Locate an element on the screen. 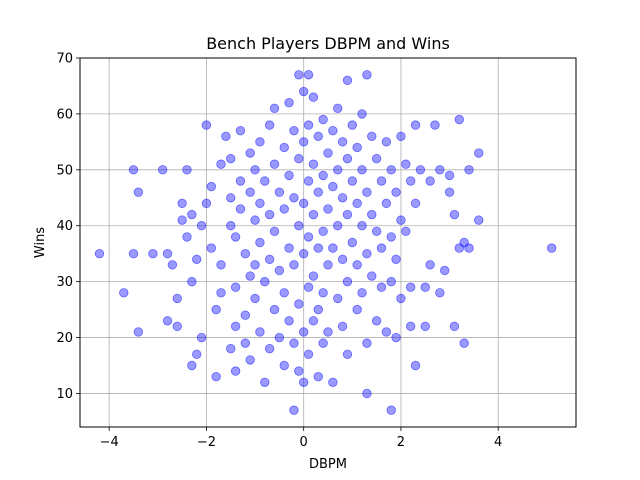  x-axis-label: DBPM is located at coordinates (328, 464).